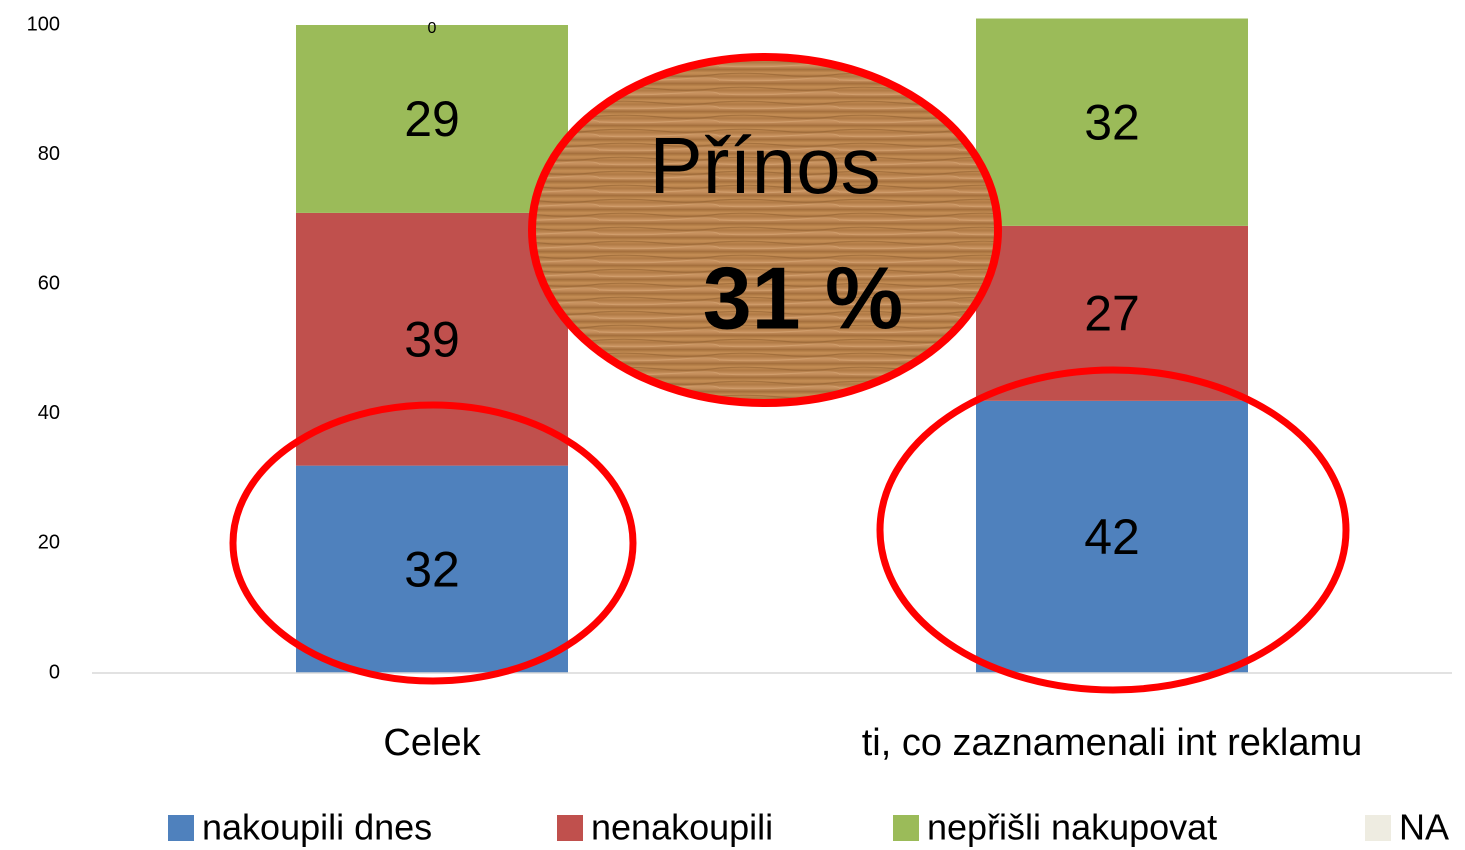  Describe the element at coordinates (317, 827) in the screenshot. I see `legend-label: nakoupili dnes` at that location.